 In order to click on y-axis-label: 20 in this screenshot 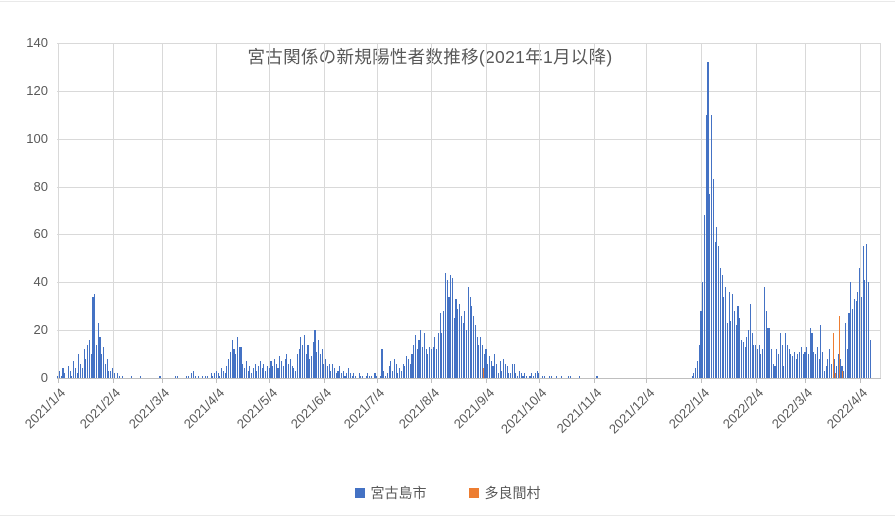, I will do `click(40, 330)`.